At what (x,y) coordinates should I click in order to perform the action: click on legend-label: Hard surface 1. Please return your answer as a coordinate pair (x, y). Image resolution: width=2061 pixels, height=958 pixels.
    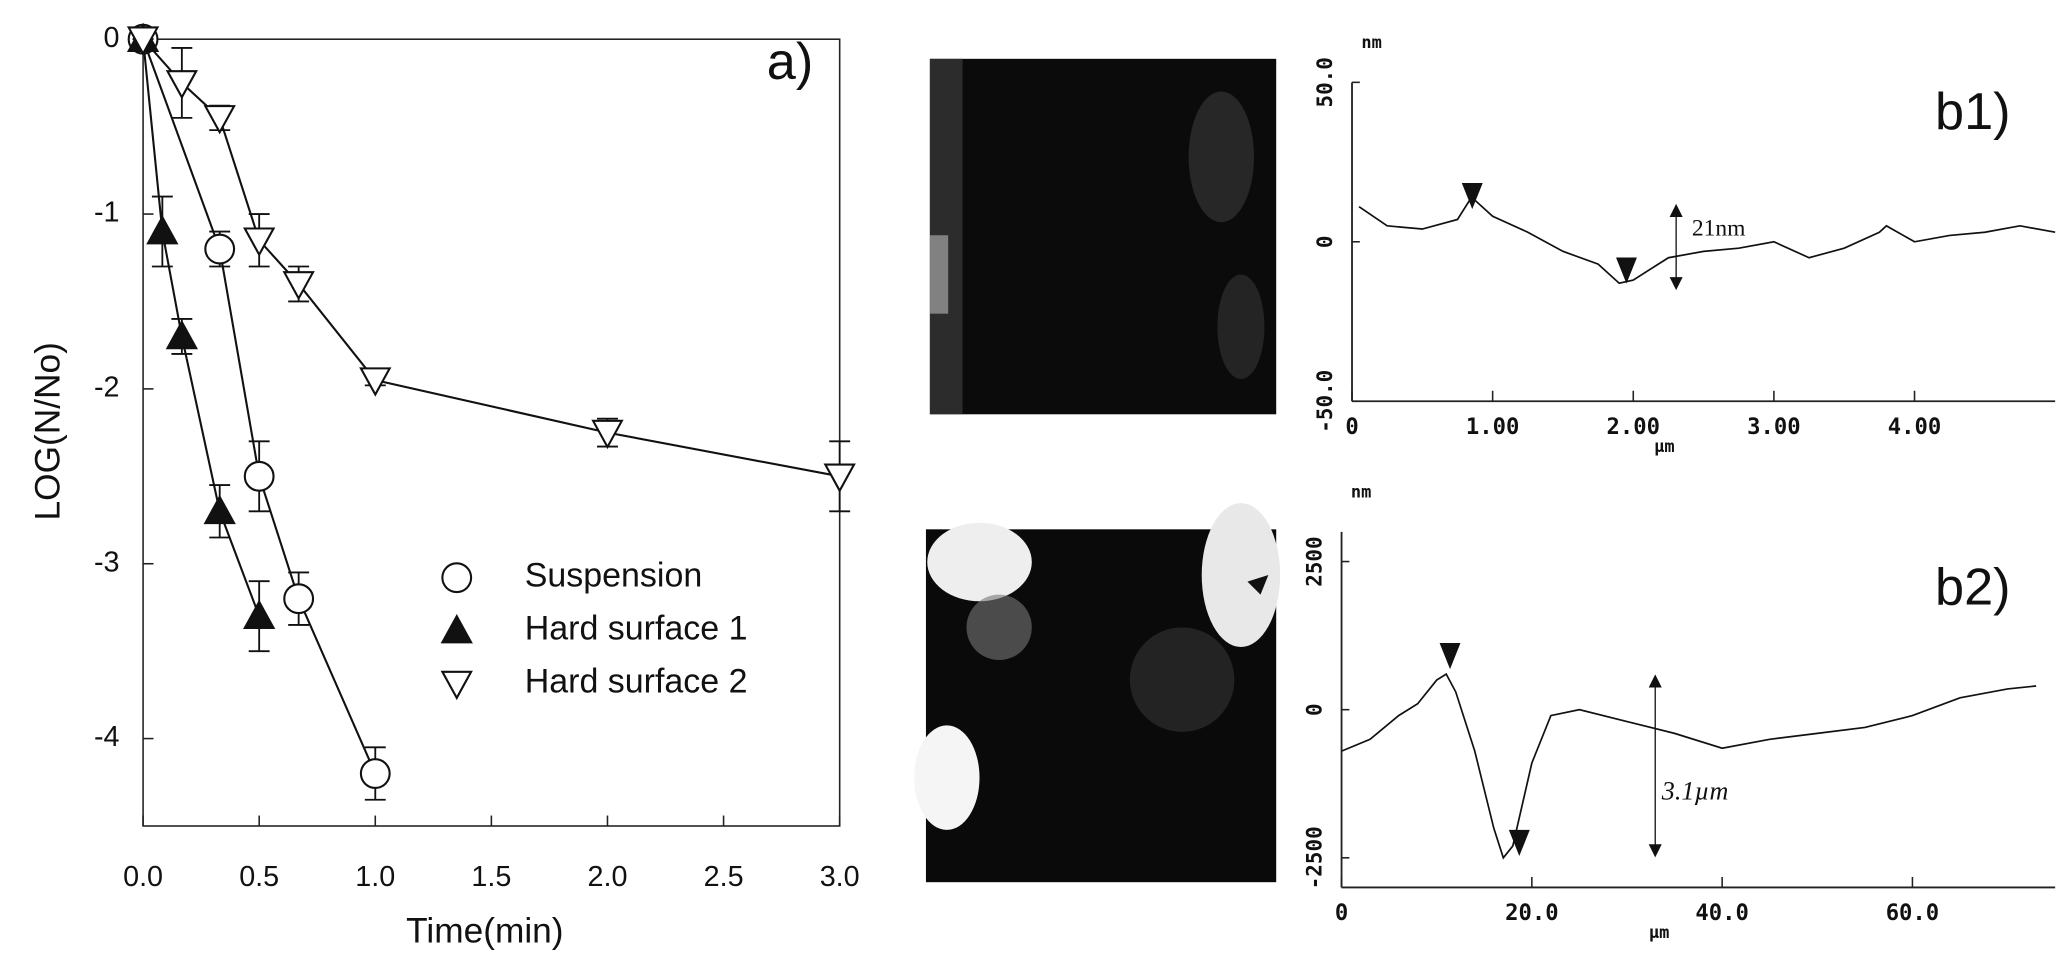
    Looking at the image, I should click on (636, 629).